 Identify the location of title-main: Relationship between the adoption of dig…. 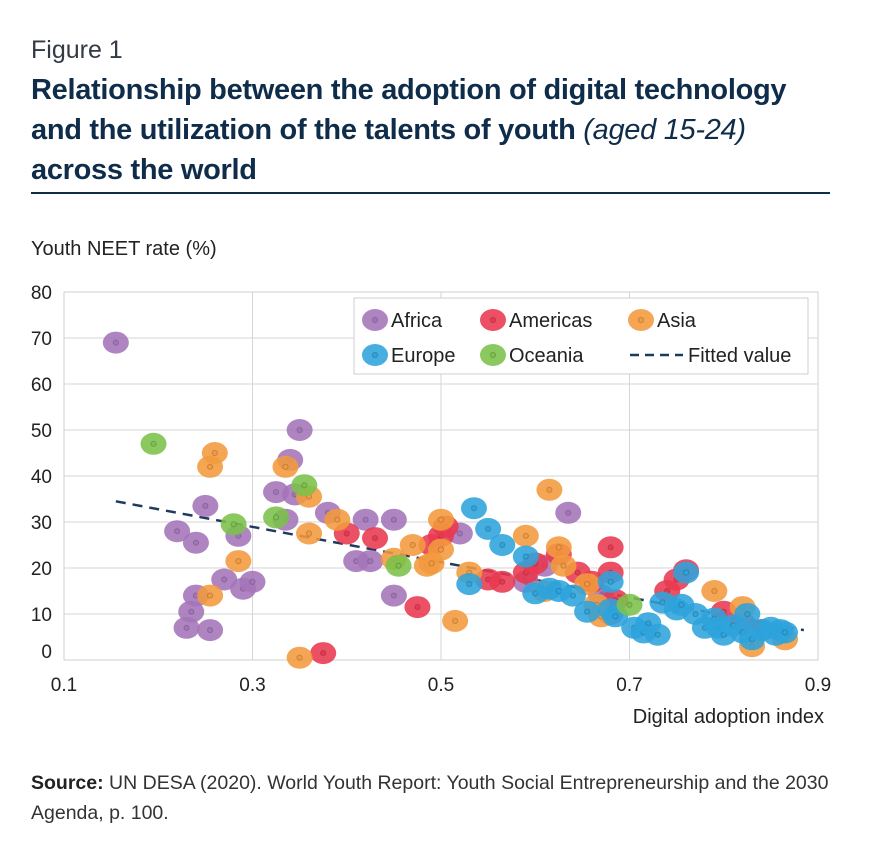
(409, 110).